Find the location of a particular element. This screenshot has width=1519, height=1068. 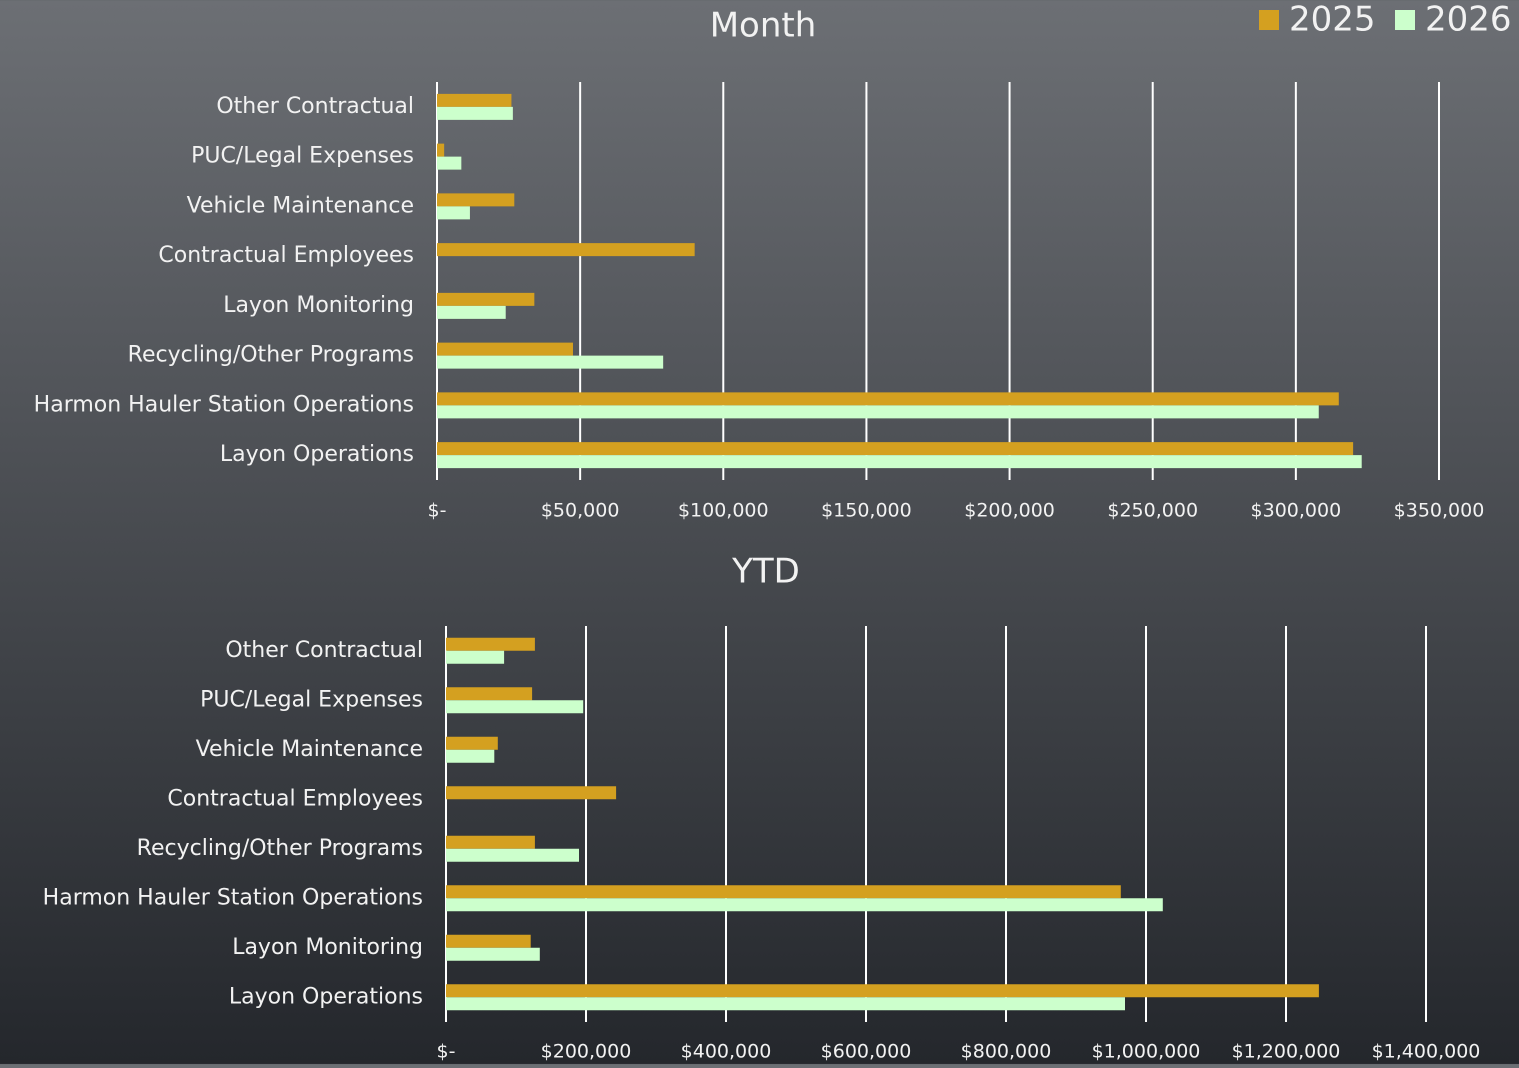

chart-title: YTD is located at coordinates (765, 572).